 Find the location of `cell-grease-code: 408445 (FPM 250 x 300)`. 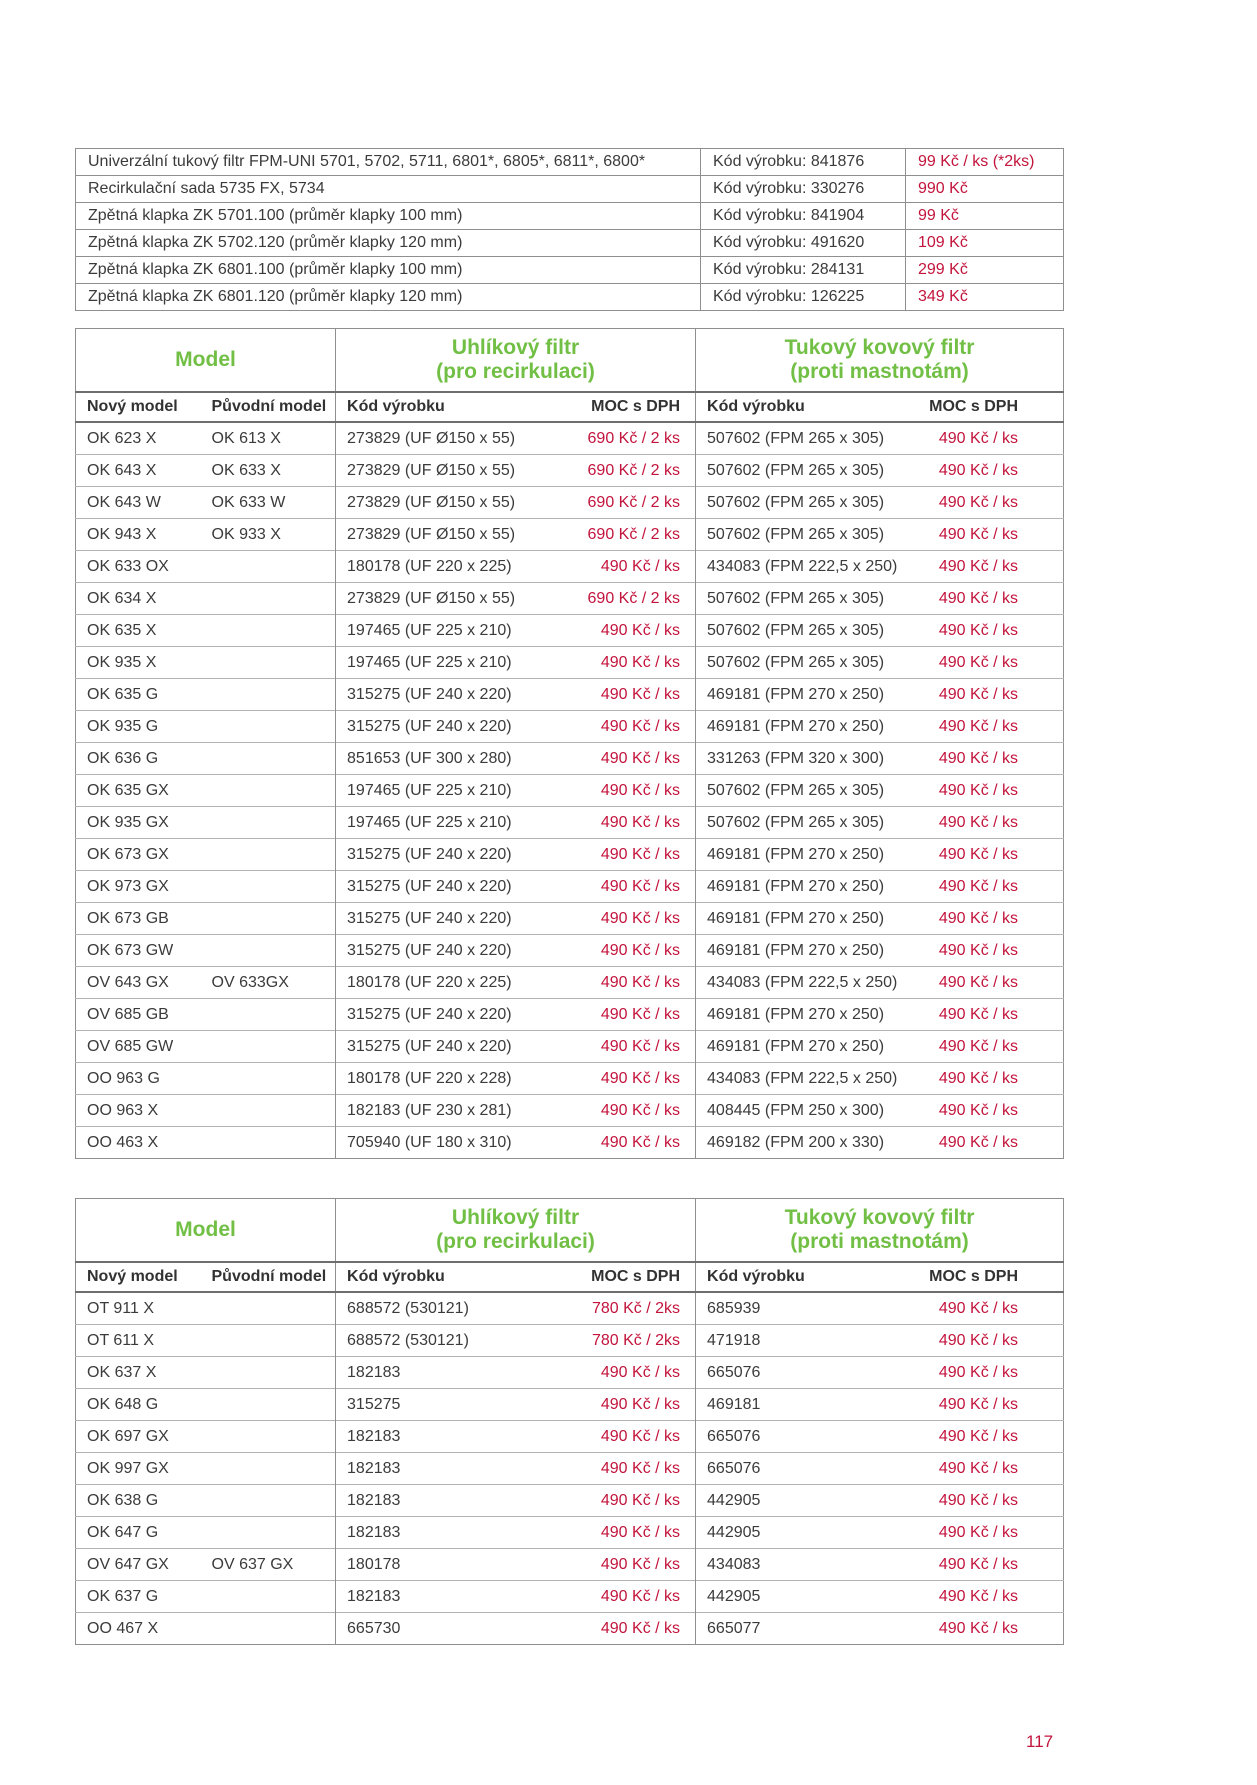

cell-grease-code: 408445 (FPM 250 x 300) is located at coordinates (808, 1110).